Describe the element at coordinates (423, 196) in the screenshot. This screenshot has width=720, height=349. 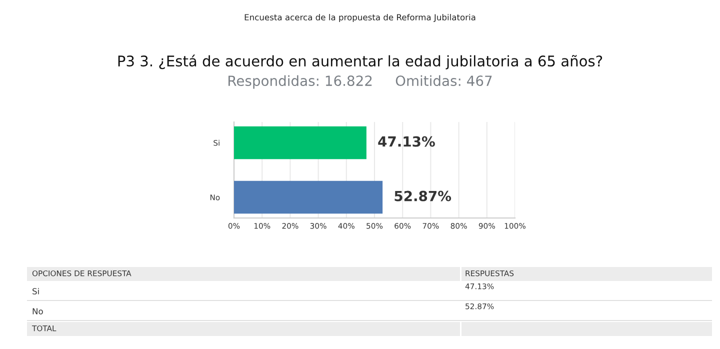
I see `data-label: 52.87%` at that location.